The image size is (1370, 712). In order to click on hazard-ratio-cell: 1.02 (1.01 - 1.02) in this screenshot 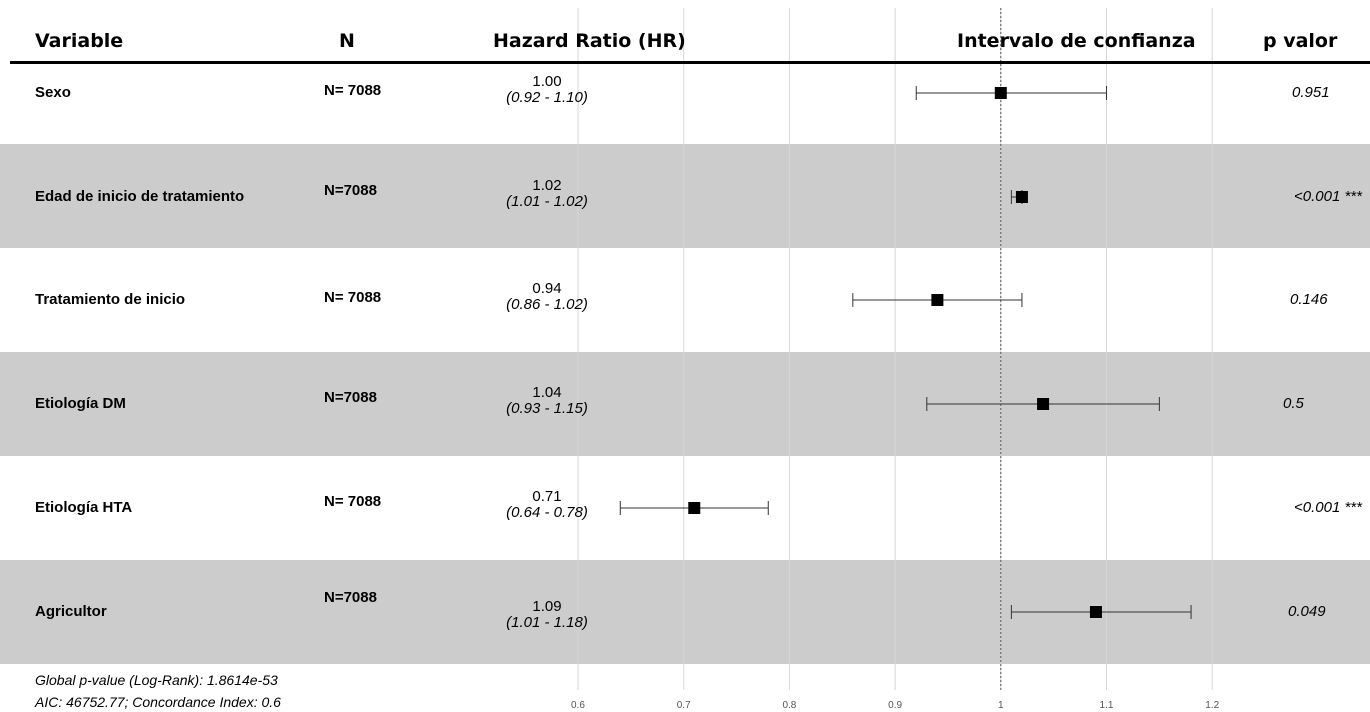, I will do `click(547, 194)`.